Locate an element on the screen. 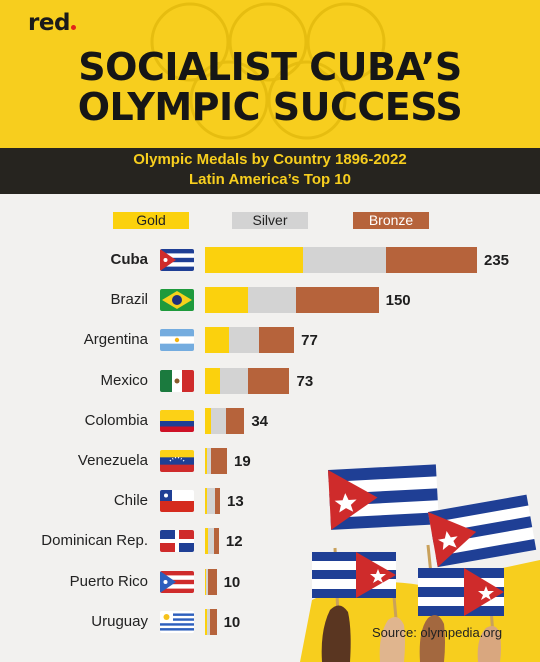 This screenshot has width=540, height=662. flag-co-icon is located at coordinates (177, 420).